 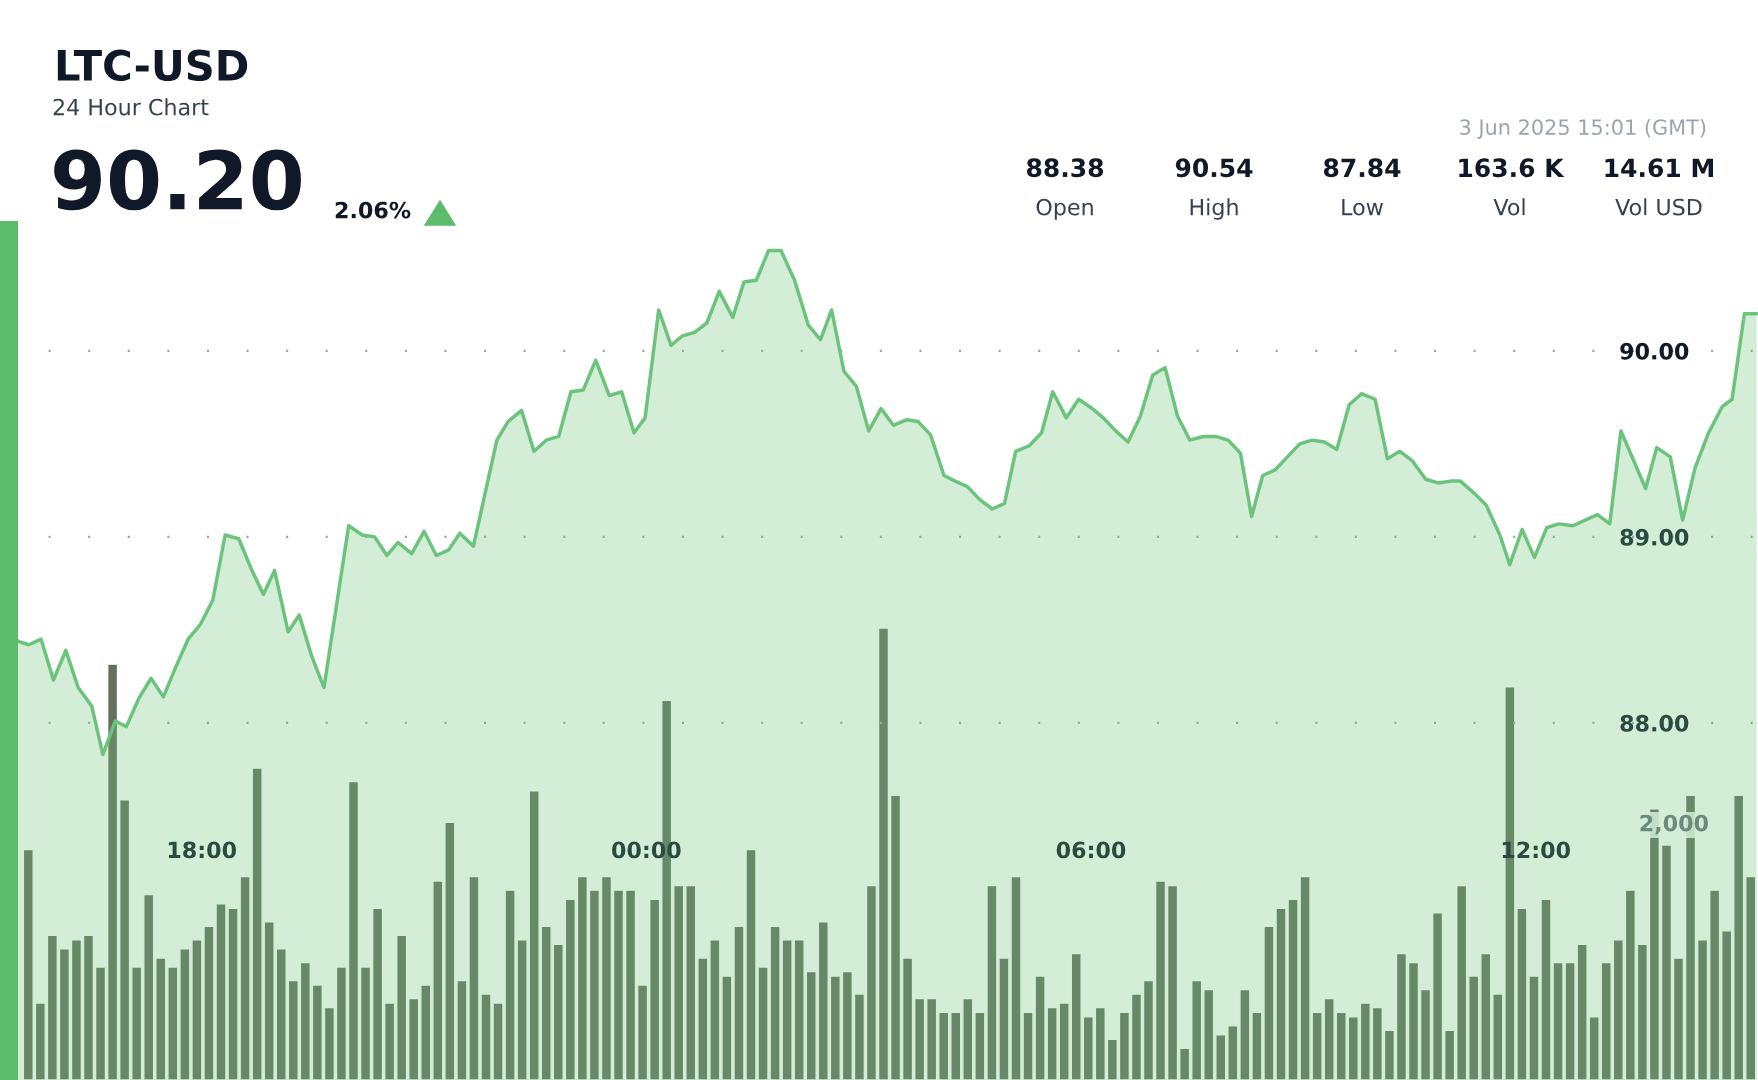 What do you see at coordinates (1658, 207) in the screenshot?
I see `text: Vol USD` at bounding box center [1658, 207].